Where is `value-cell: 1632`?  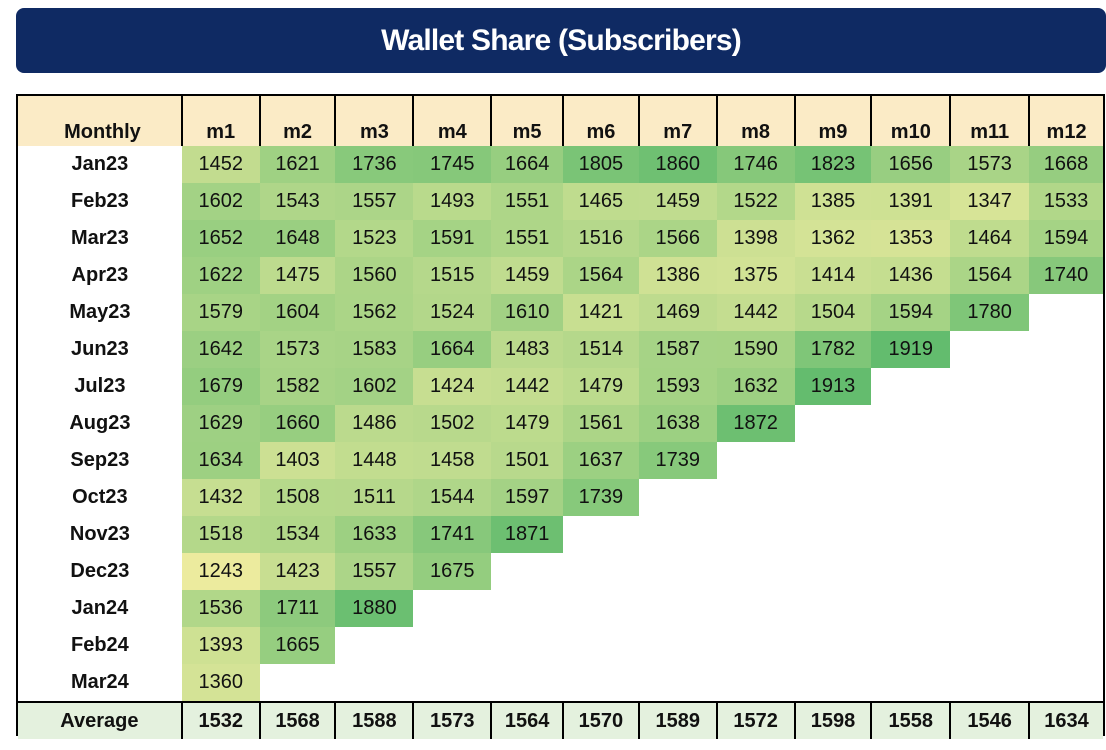 value-cell: 1632 is located at coordinates (755, 386).